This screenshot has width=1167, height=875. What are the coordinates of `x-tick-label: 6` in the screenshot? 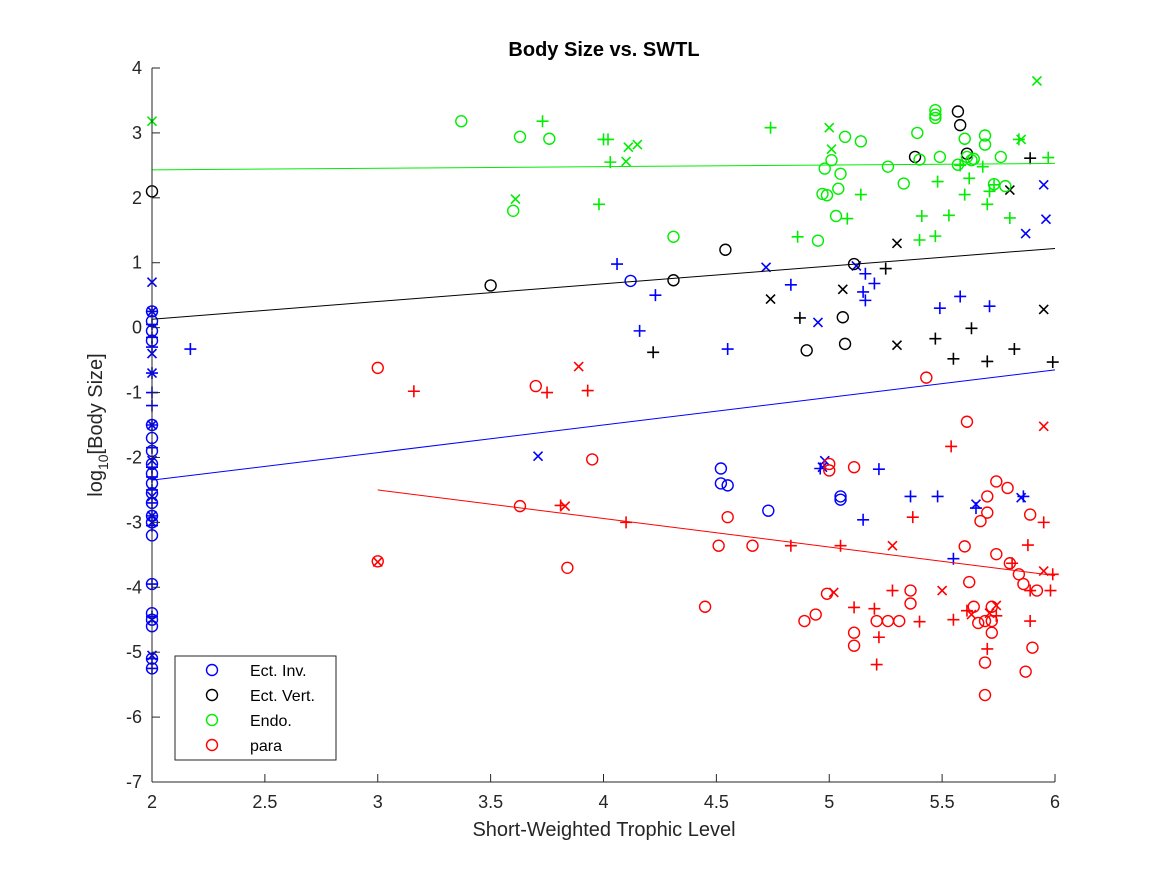 It's located at (1055, 802).